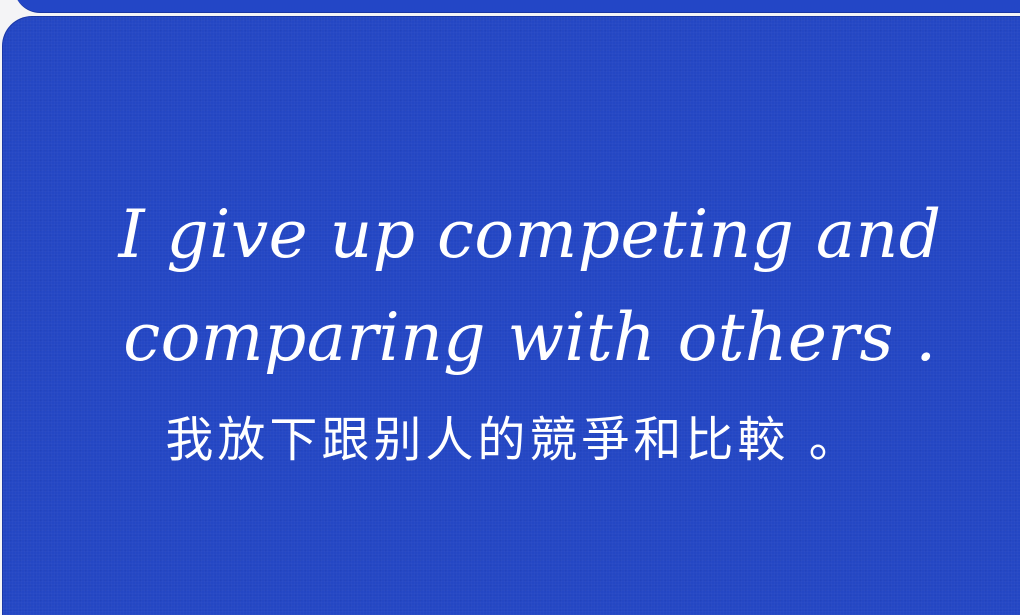 Image resolution: width=1020 pixels, height=615 pixels. What do you see at coordinates (517, 6) in the screenshot?
I see `background-card-edge` at bounding box center [517, 6].